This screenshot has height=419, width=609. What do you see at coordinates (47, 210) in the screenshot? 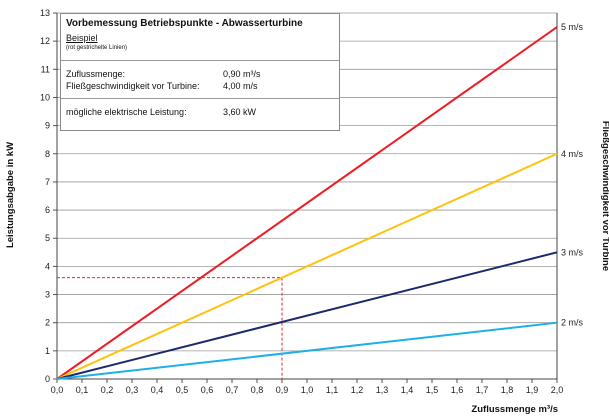
I see `y-tick-label: 6` at bounding box center [47, 210].